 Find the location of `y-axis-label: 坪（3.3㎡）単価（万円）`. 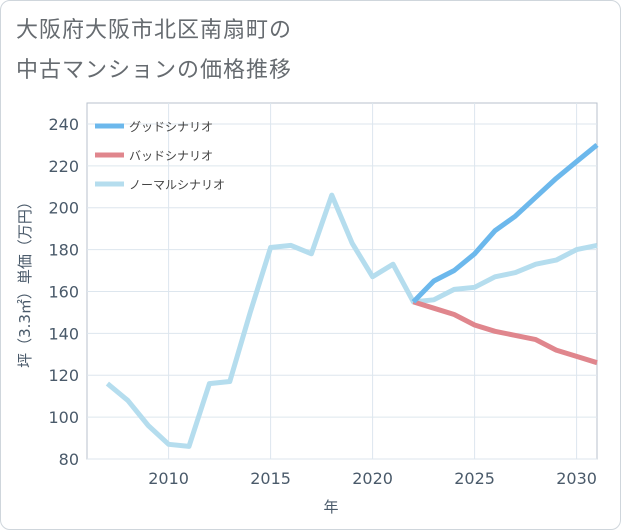

y-axis-label: 坪（3.3㎡）単価（万円） is located at coordinates (25, 281).